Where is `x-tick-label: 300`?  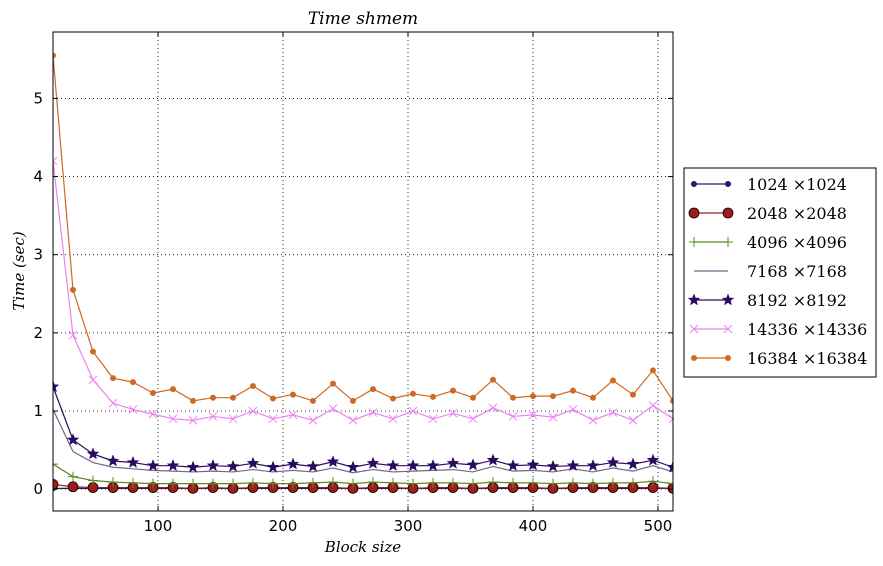 x-tick-label: 300 is located at coordinates (408, 526).